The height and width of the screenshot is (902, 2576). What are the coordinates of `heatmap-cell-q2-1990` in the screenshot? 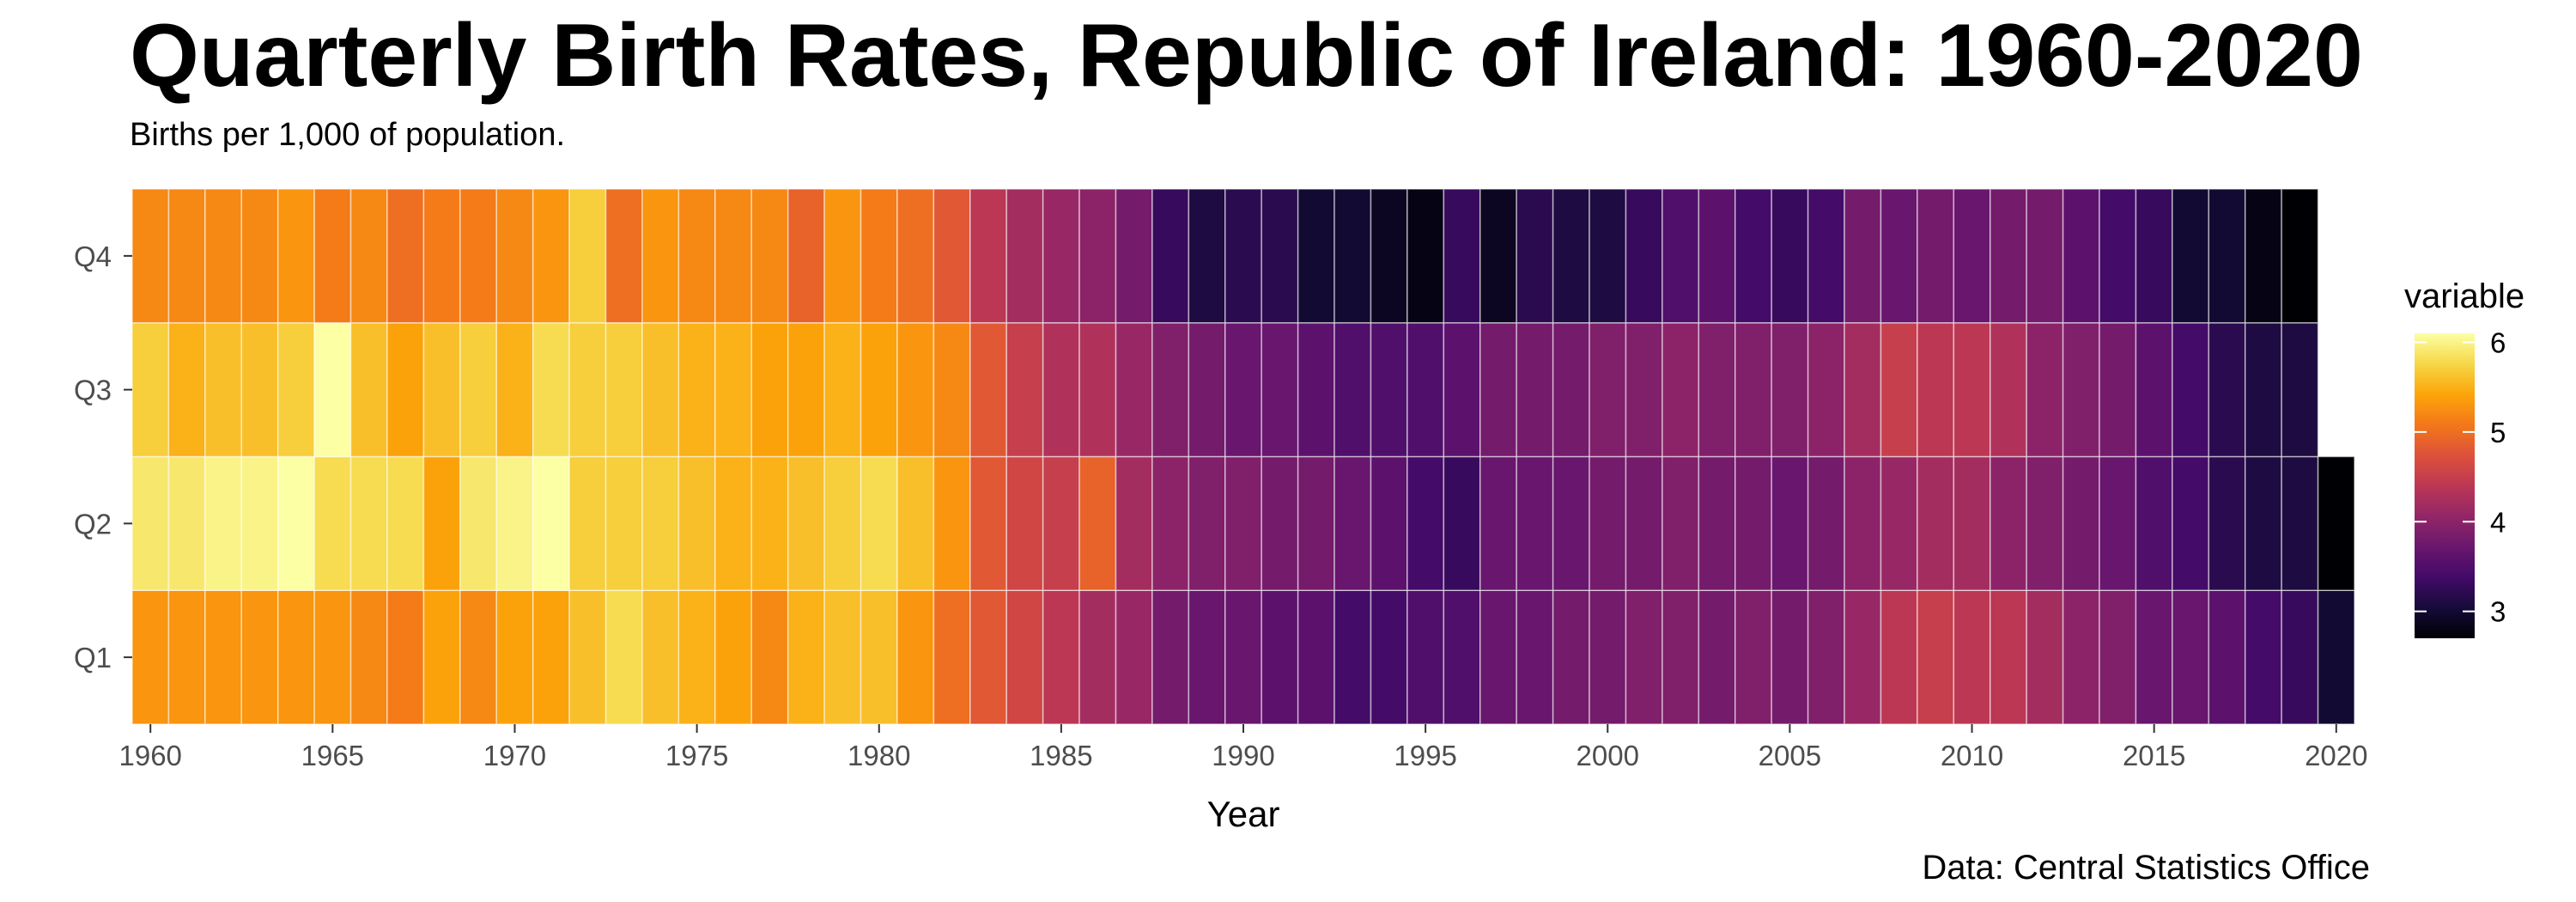 It's located at (1243, 523).